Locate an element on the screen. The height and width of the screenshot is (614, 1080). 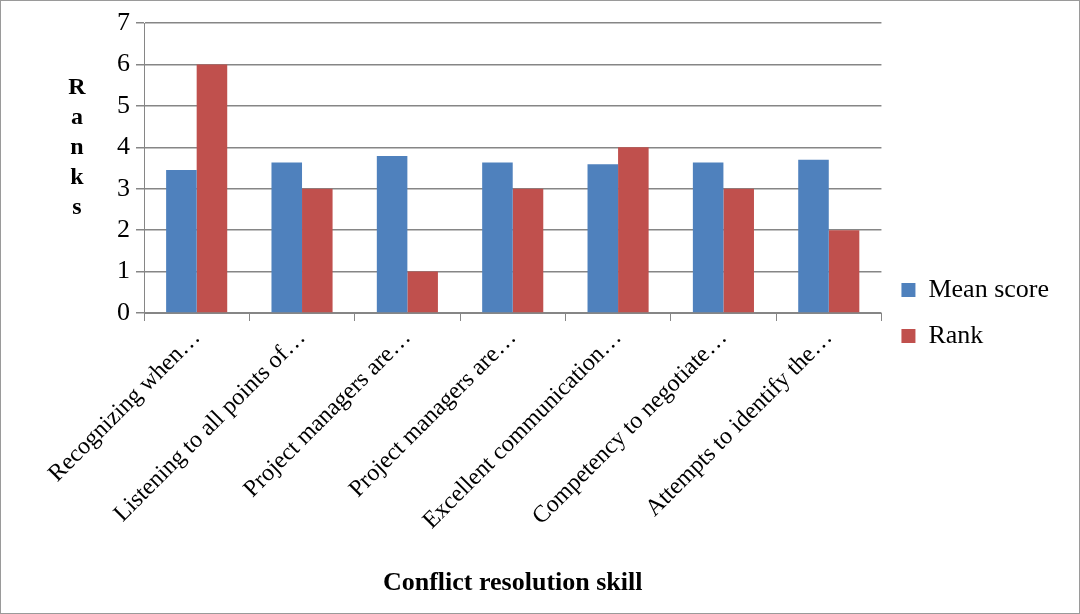
y-tick-label: 0 is located at coordinates (123, 311).